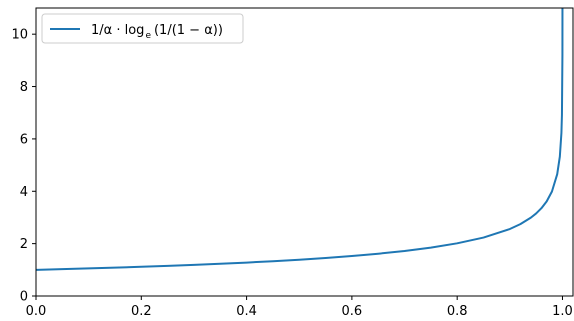  I want to click on x-tick-label: 0.4, so click(246, 311).